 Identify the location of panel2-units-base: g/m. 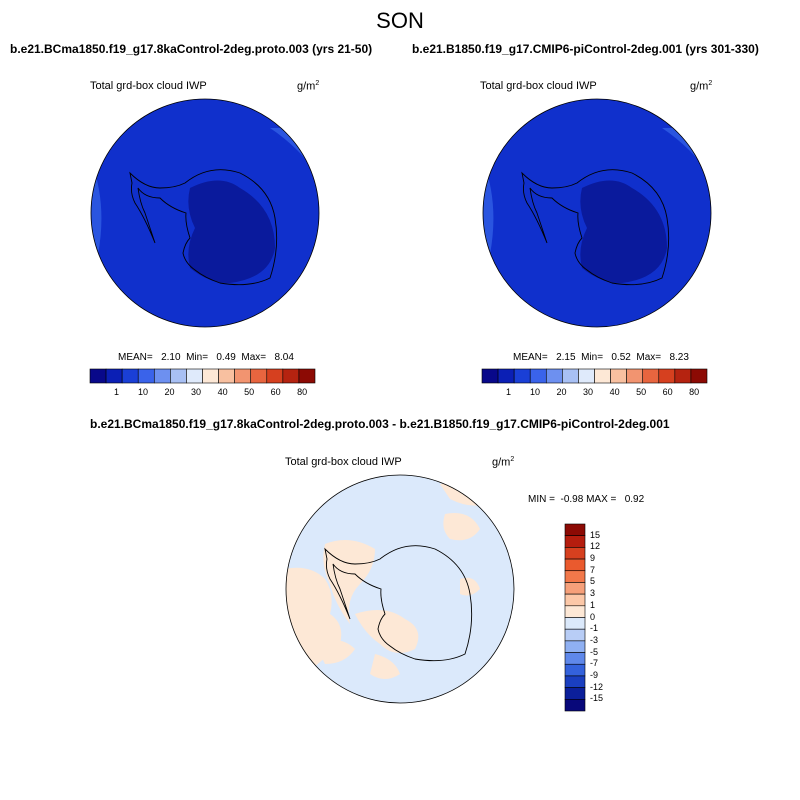
(699, 86).